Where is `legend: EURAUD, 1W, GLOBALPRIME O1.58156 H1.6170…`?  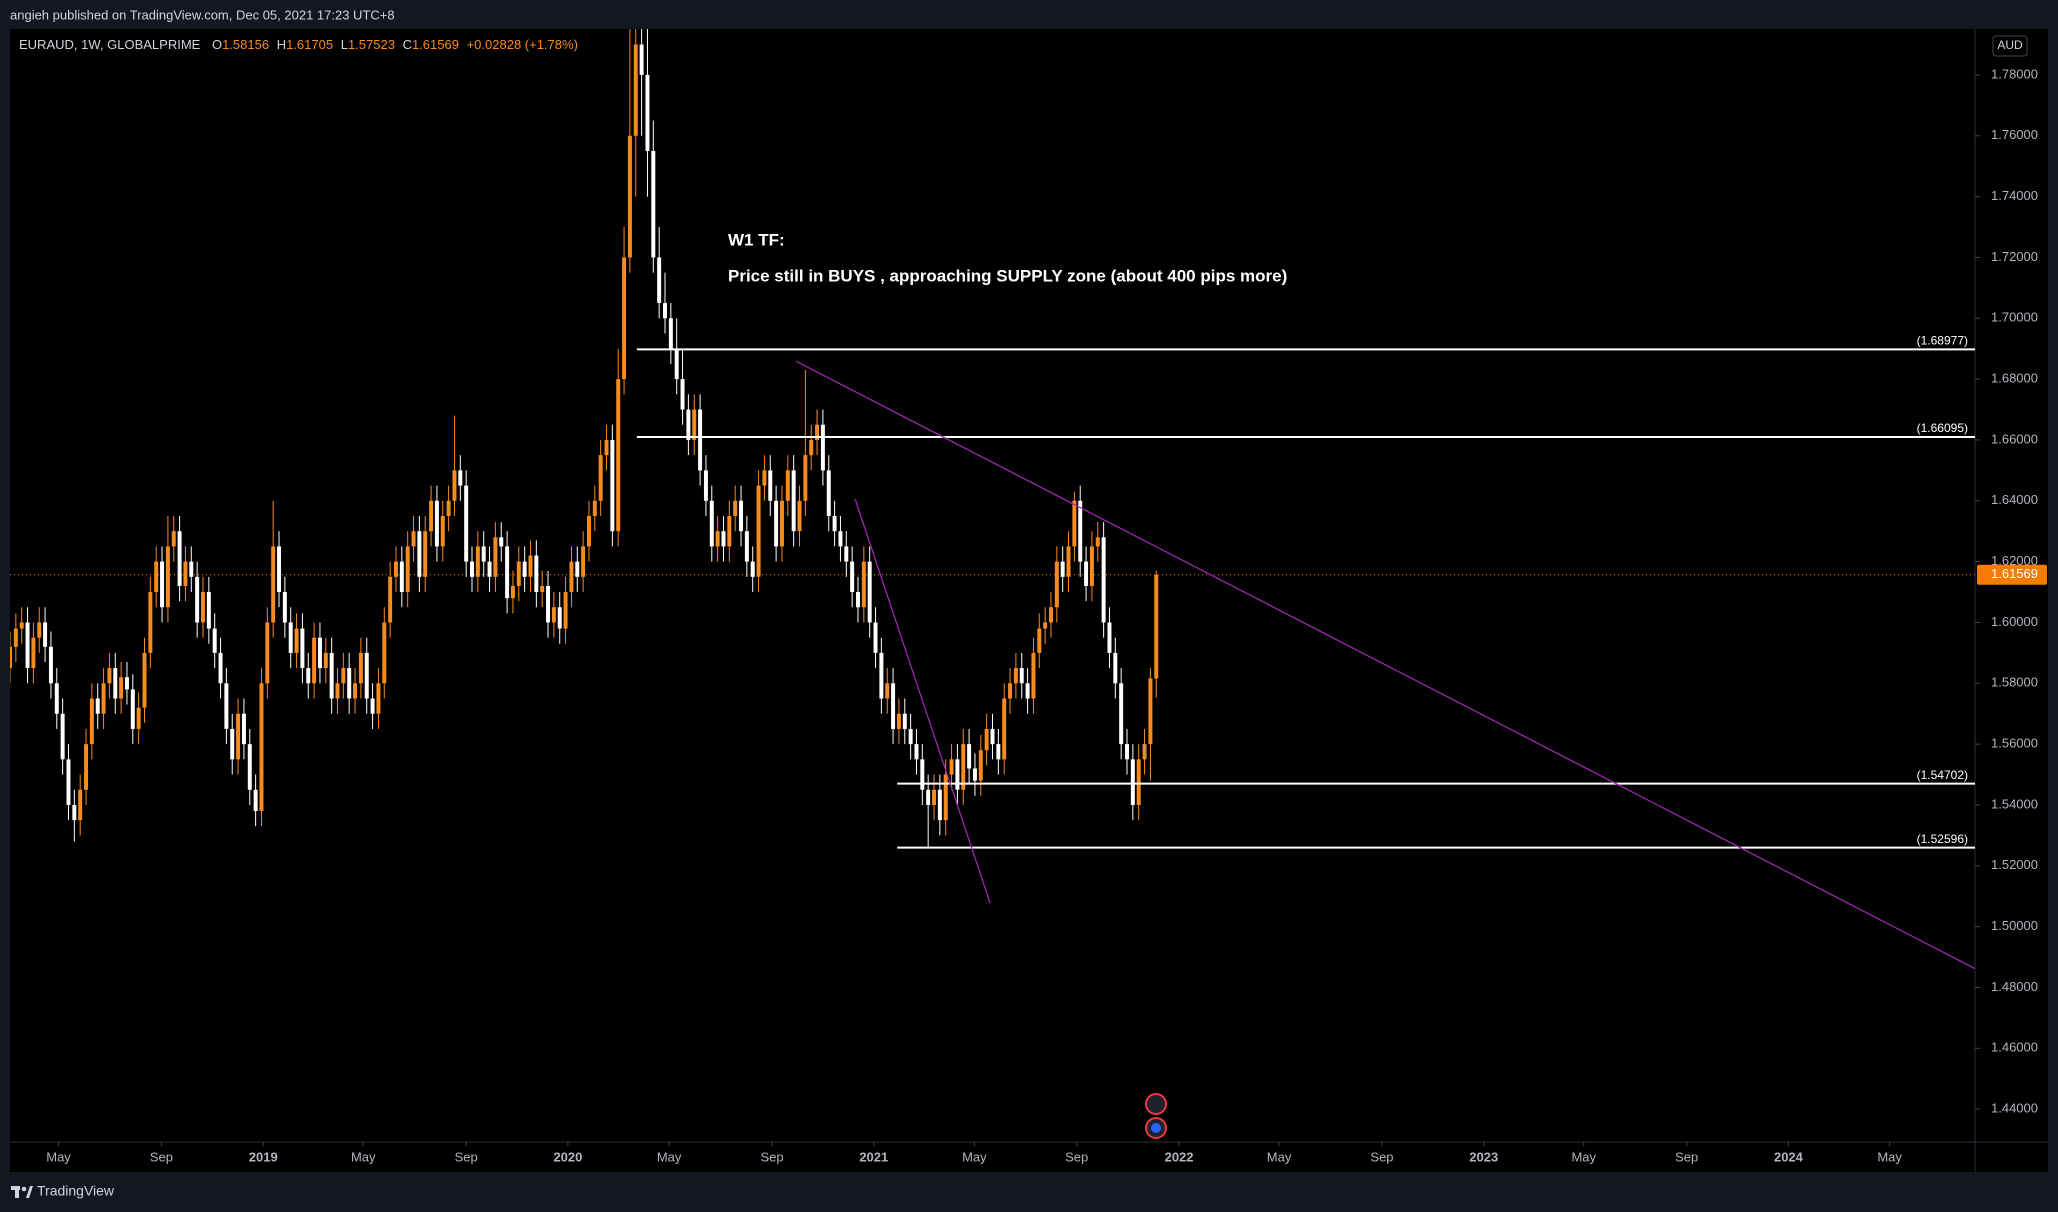
legend: EURAUD, 1W, GLOBALPRIME O1.58156 H1.6170… is located at coordinates (298, 44).